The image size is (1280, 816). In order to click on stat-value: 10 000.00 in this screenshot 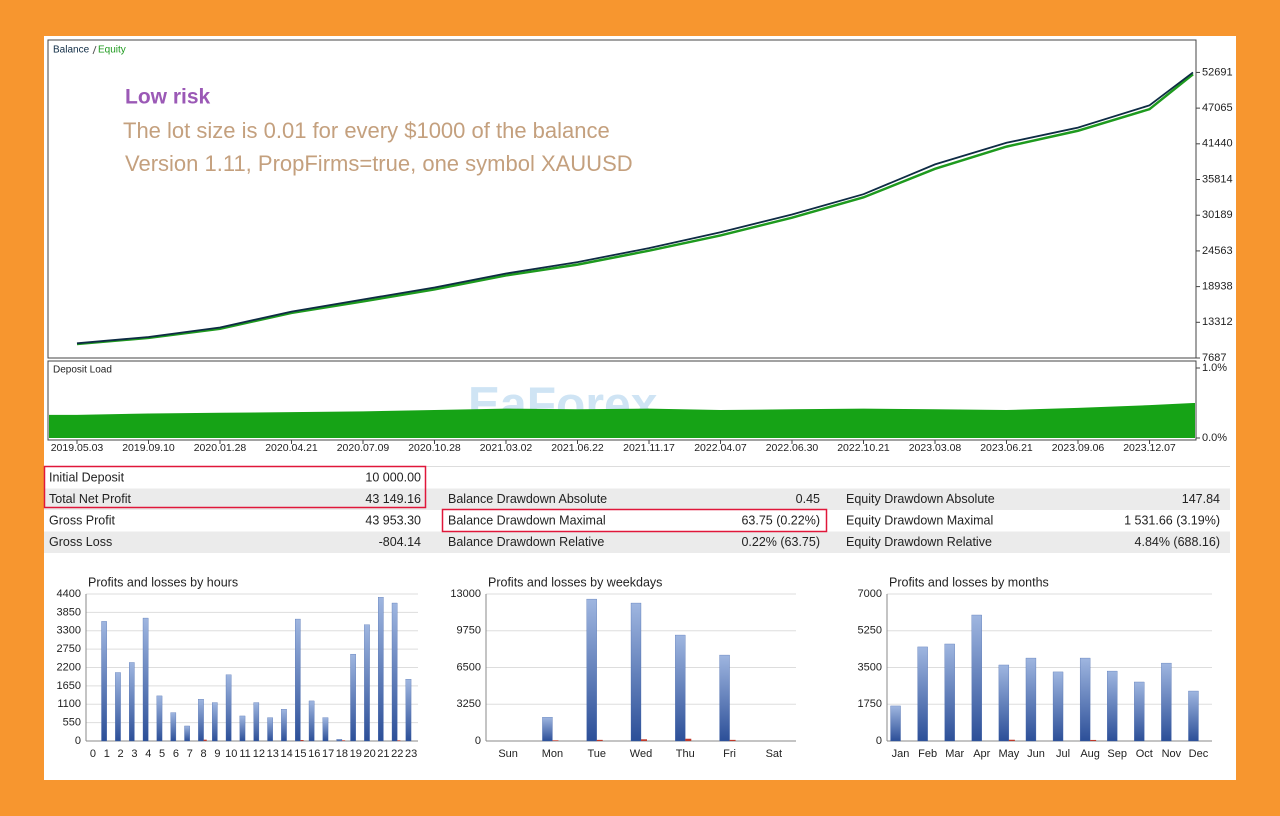, I will do `click(393, 477)`.